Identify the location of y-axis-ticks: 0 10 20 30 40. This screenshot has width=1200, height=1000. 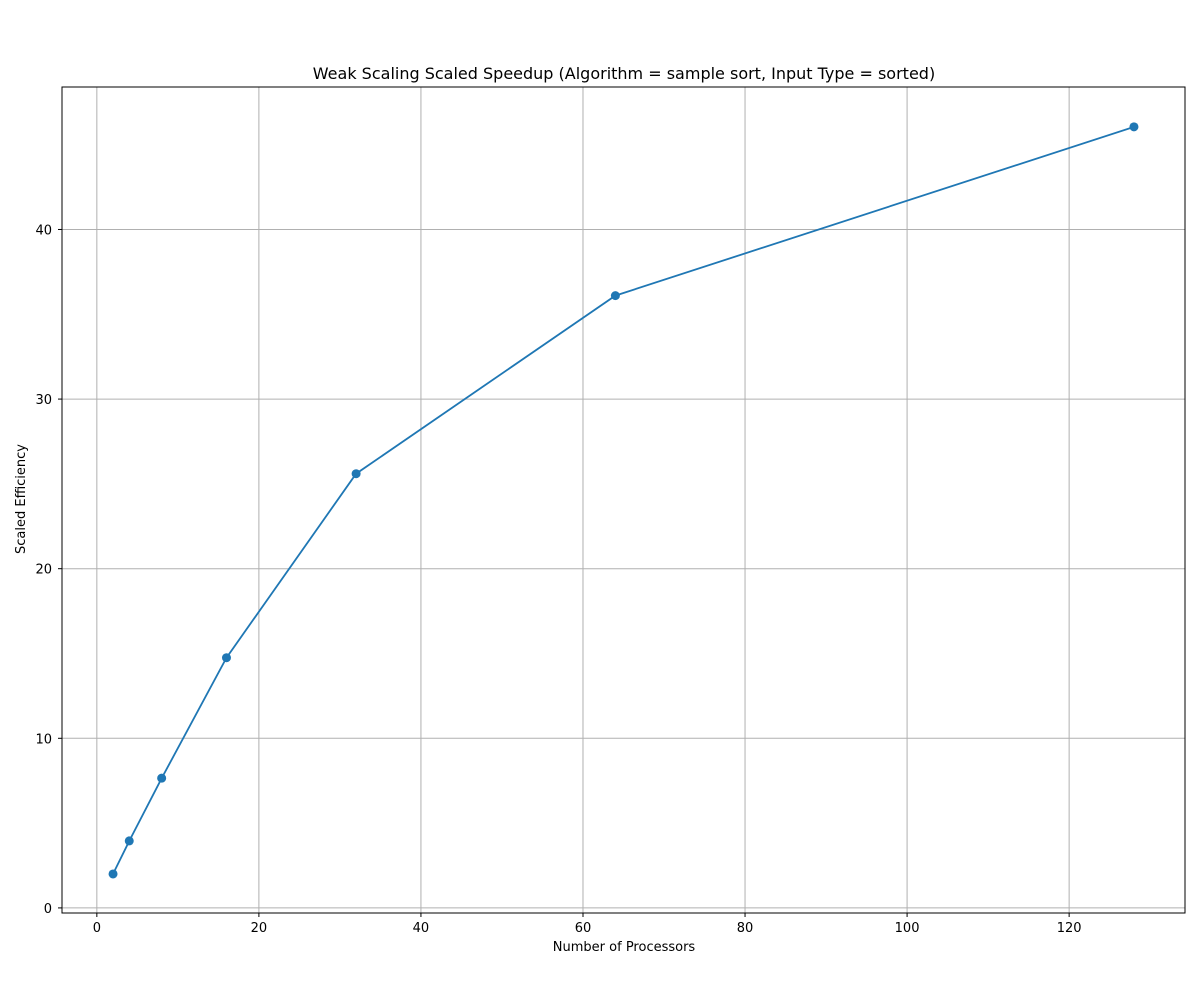
(48, 570).